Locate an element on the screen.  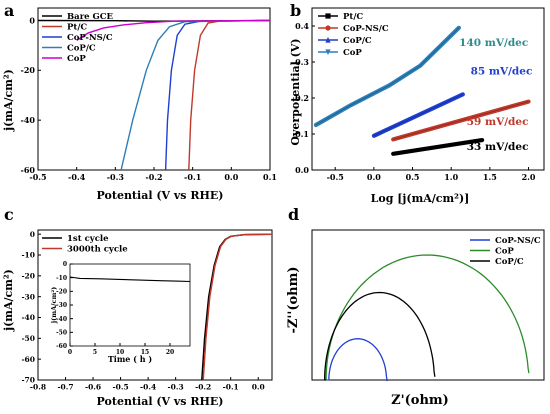
panel-b-letter: b is located at coordinates (295, 10).